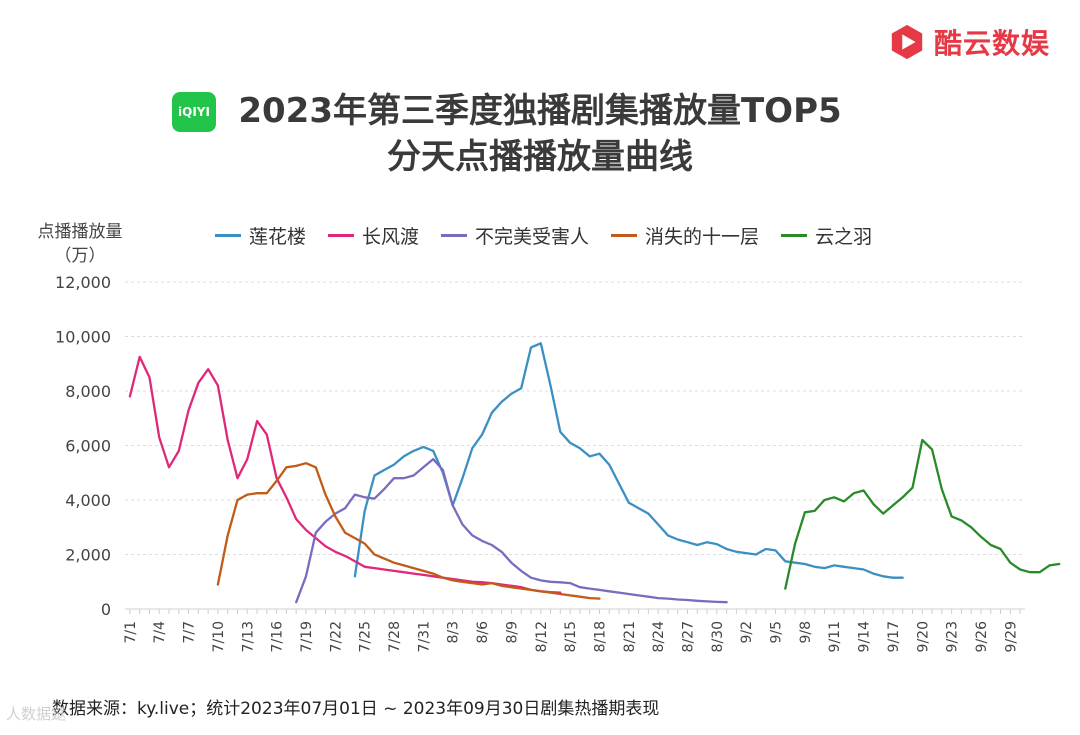 The height and width of the screenshot is (735, 1080). Describe the element at coordinates (991, 43) in the screenshot. I see `brand-name: 酷云数娱` at that location.